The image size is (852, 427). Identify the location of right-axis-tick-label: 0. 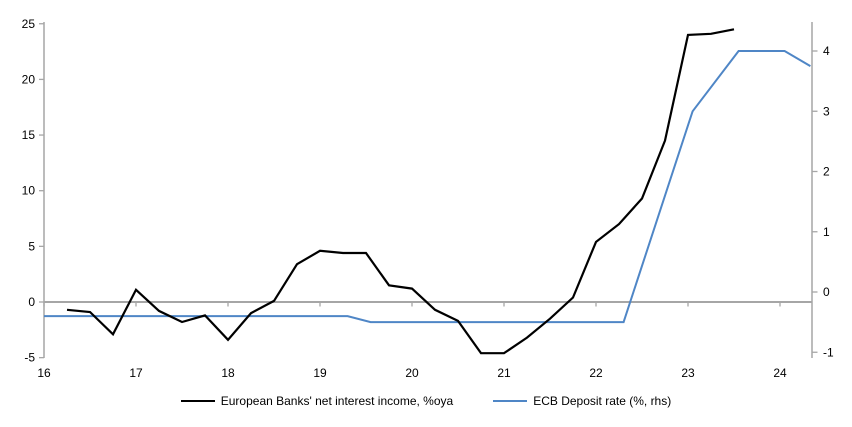
(826, 292).